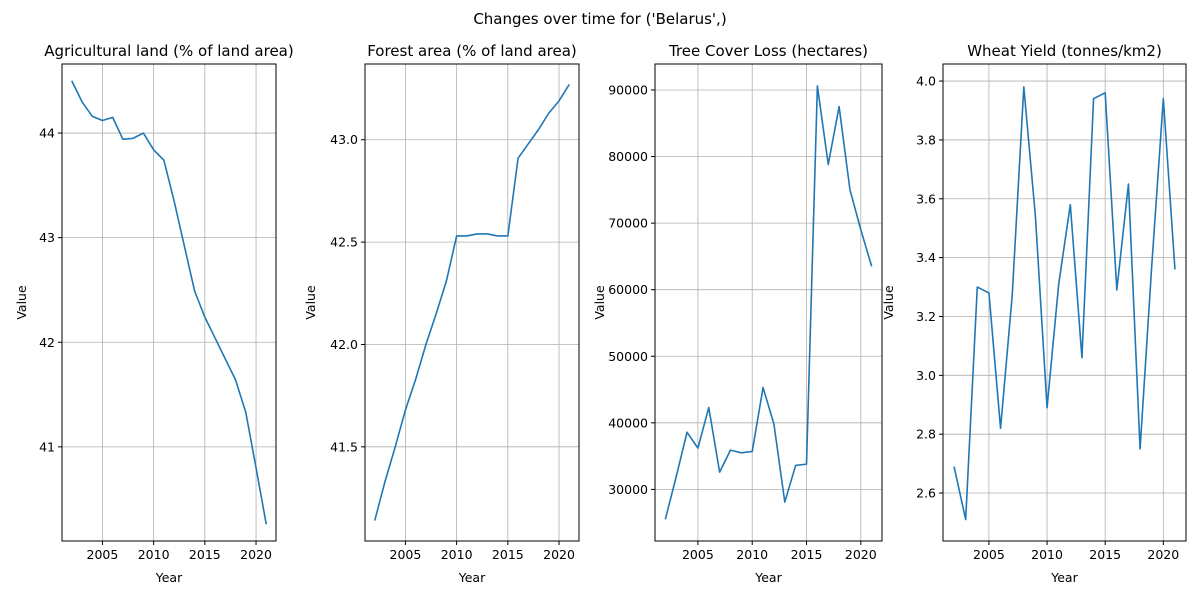  Describe the element at coordinates (926, 257) in the screenshot. I see `y-tick-label: 3.4` at that location.